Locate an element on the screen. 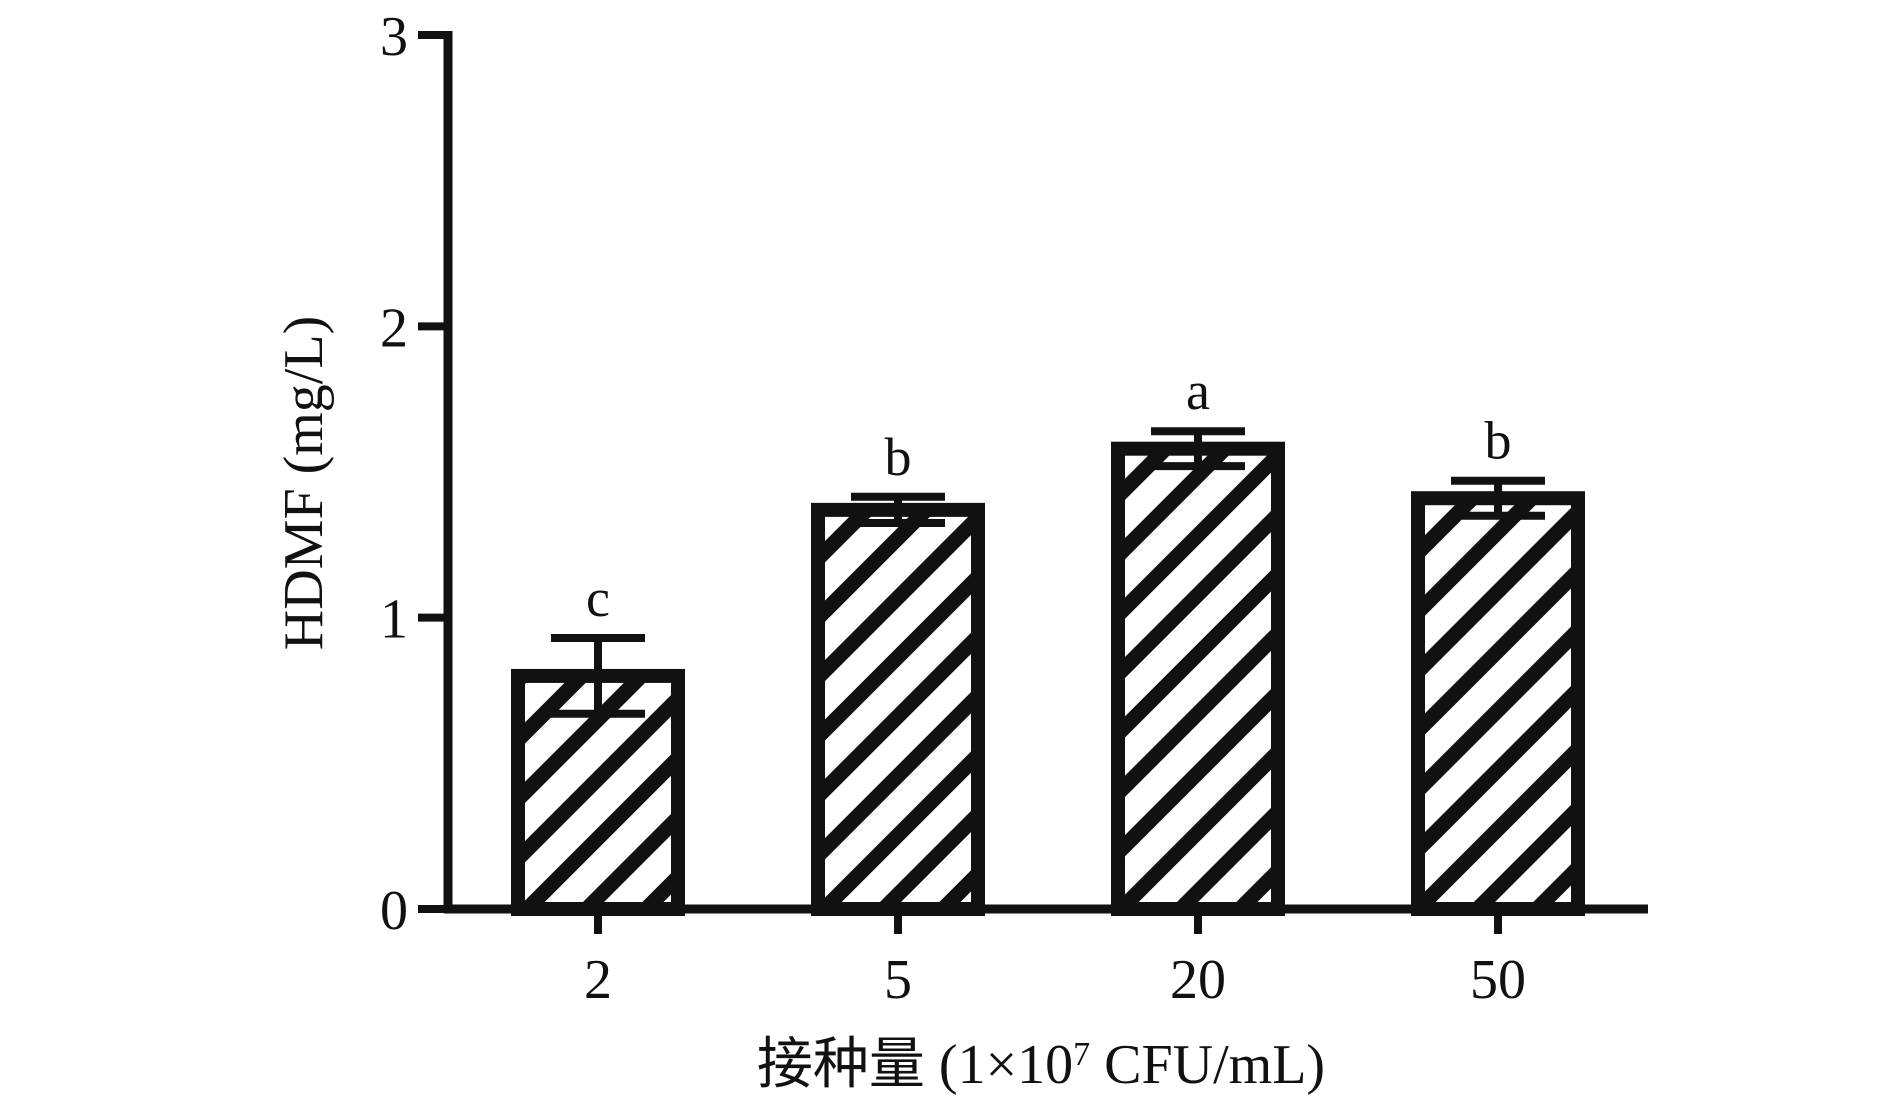 The image size is (1890, 1107). y-tick-label: 1 is located at coordinates (394, 620).